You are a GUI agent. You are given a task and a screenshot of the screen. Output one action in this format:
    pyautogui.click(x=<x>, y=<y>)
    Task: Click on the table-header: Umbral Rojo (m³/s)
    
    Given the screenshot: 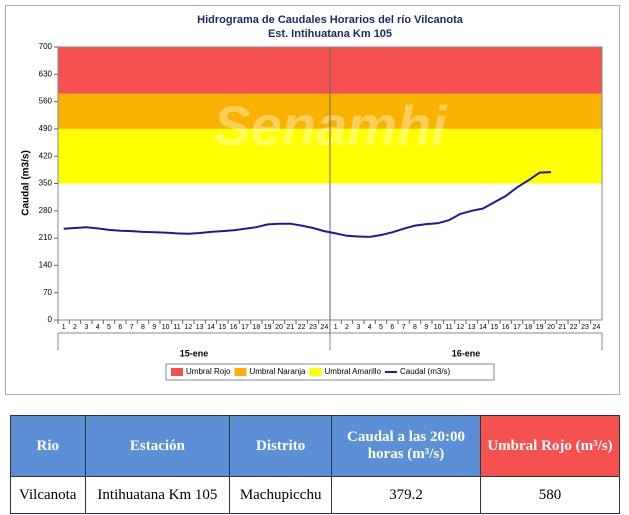 What is the action you would take?
    pyautogui.click(x=550, y=446)
    